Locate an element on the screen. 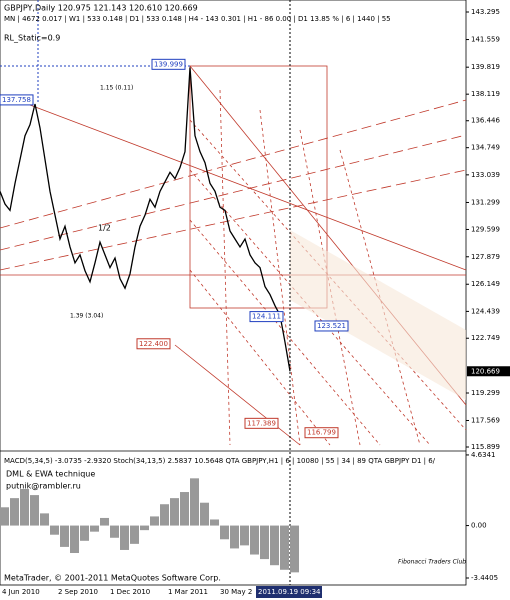 The image size is (510, 600). price-tag-label: 137.758 is located at coordinates (16, 100).